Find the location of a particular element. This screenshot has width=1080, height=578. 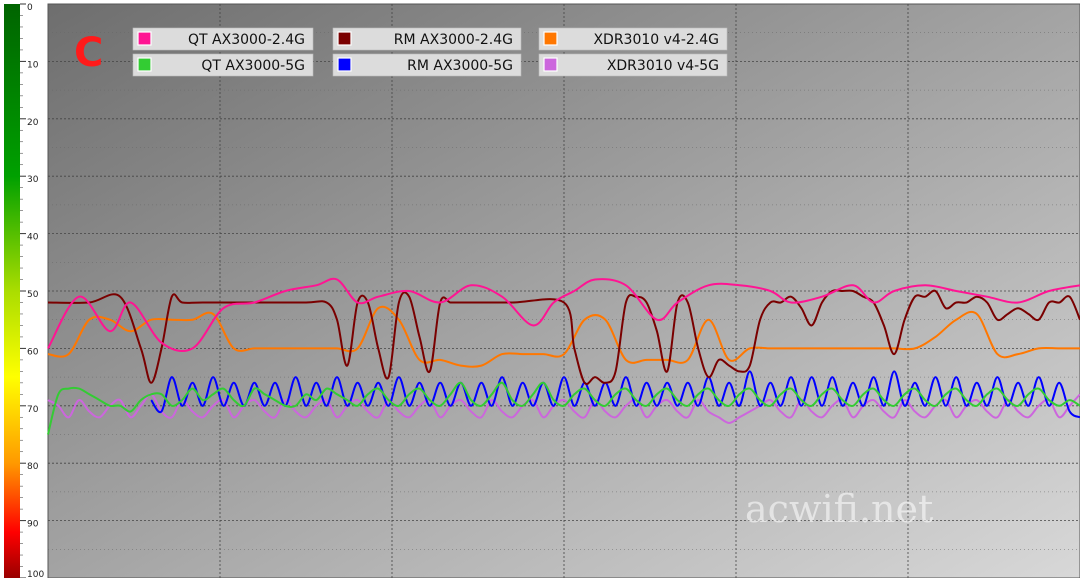

legend-label: QT AX3000-5G is located at coordinates (253, 66).